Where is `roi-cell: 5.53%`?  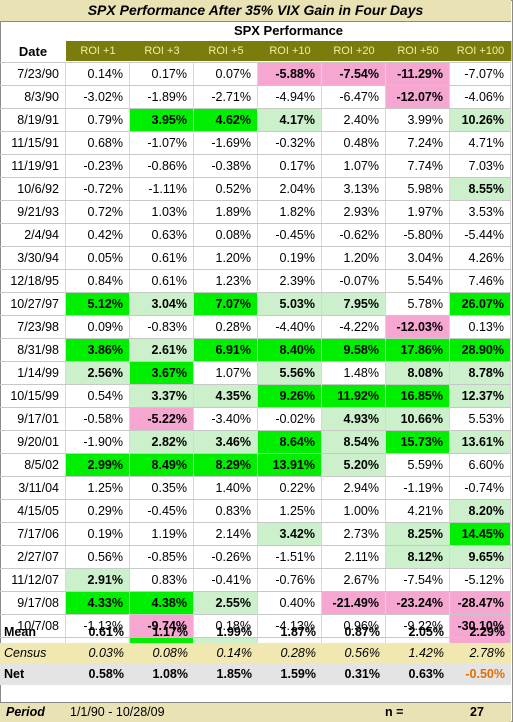
roi-cell: 5.53% is located at coordinates (480, 419).